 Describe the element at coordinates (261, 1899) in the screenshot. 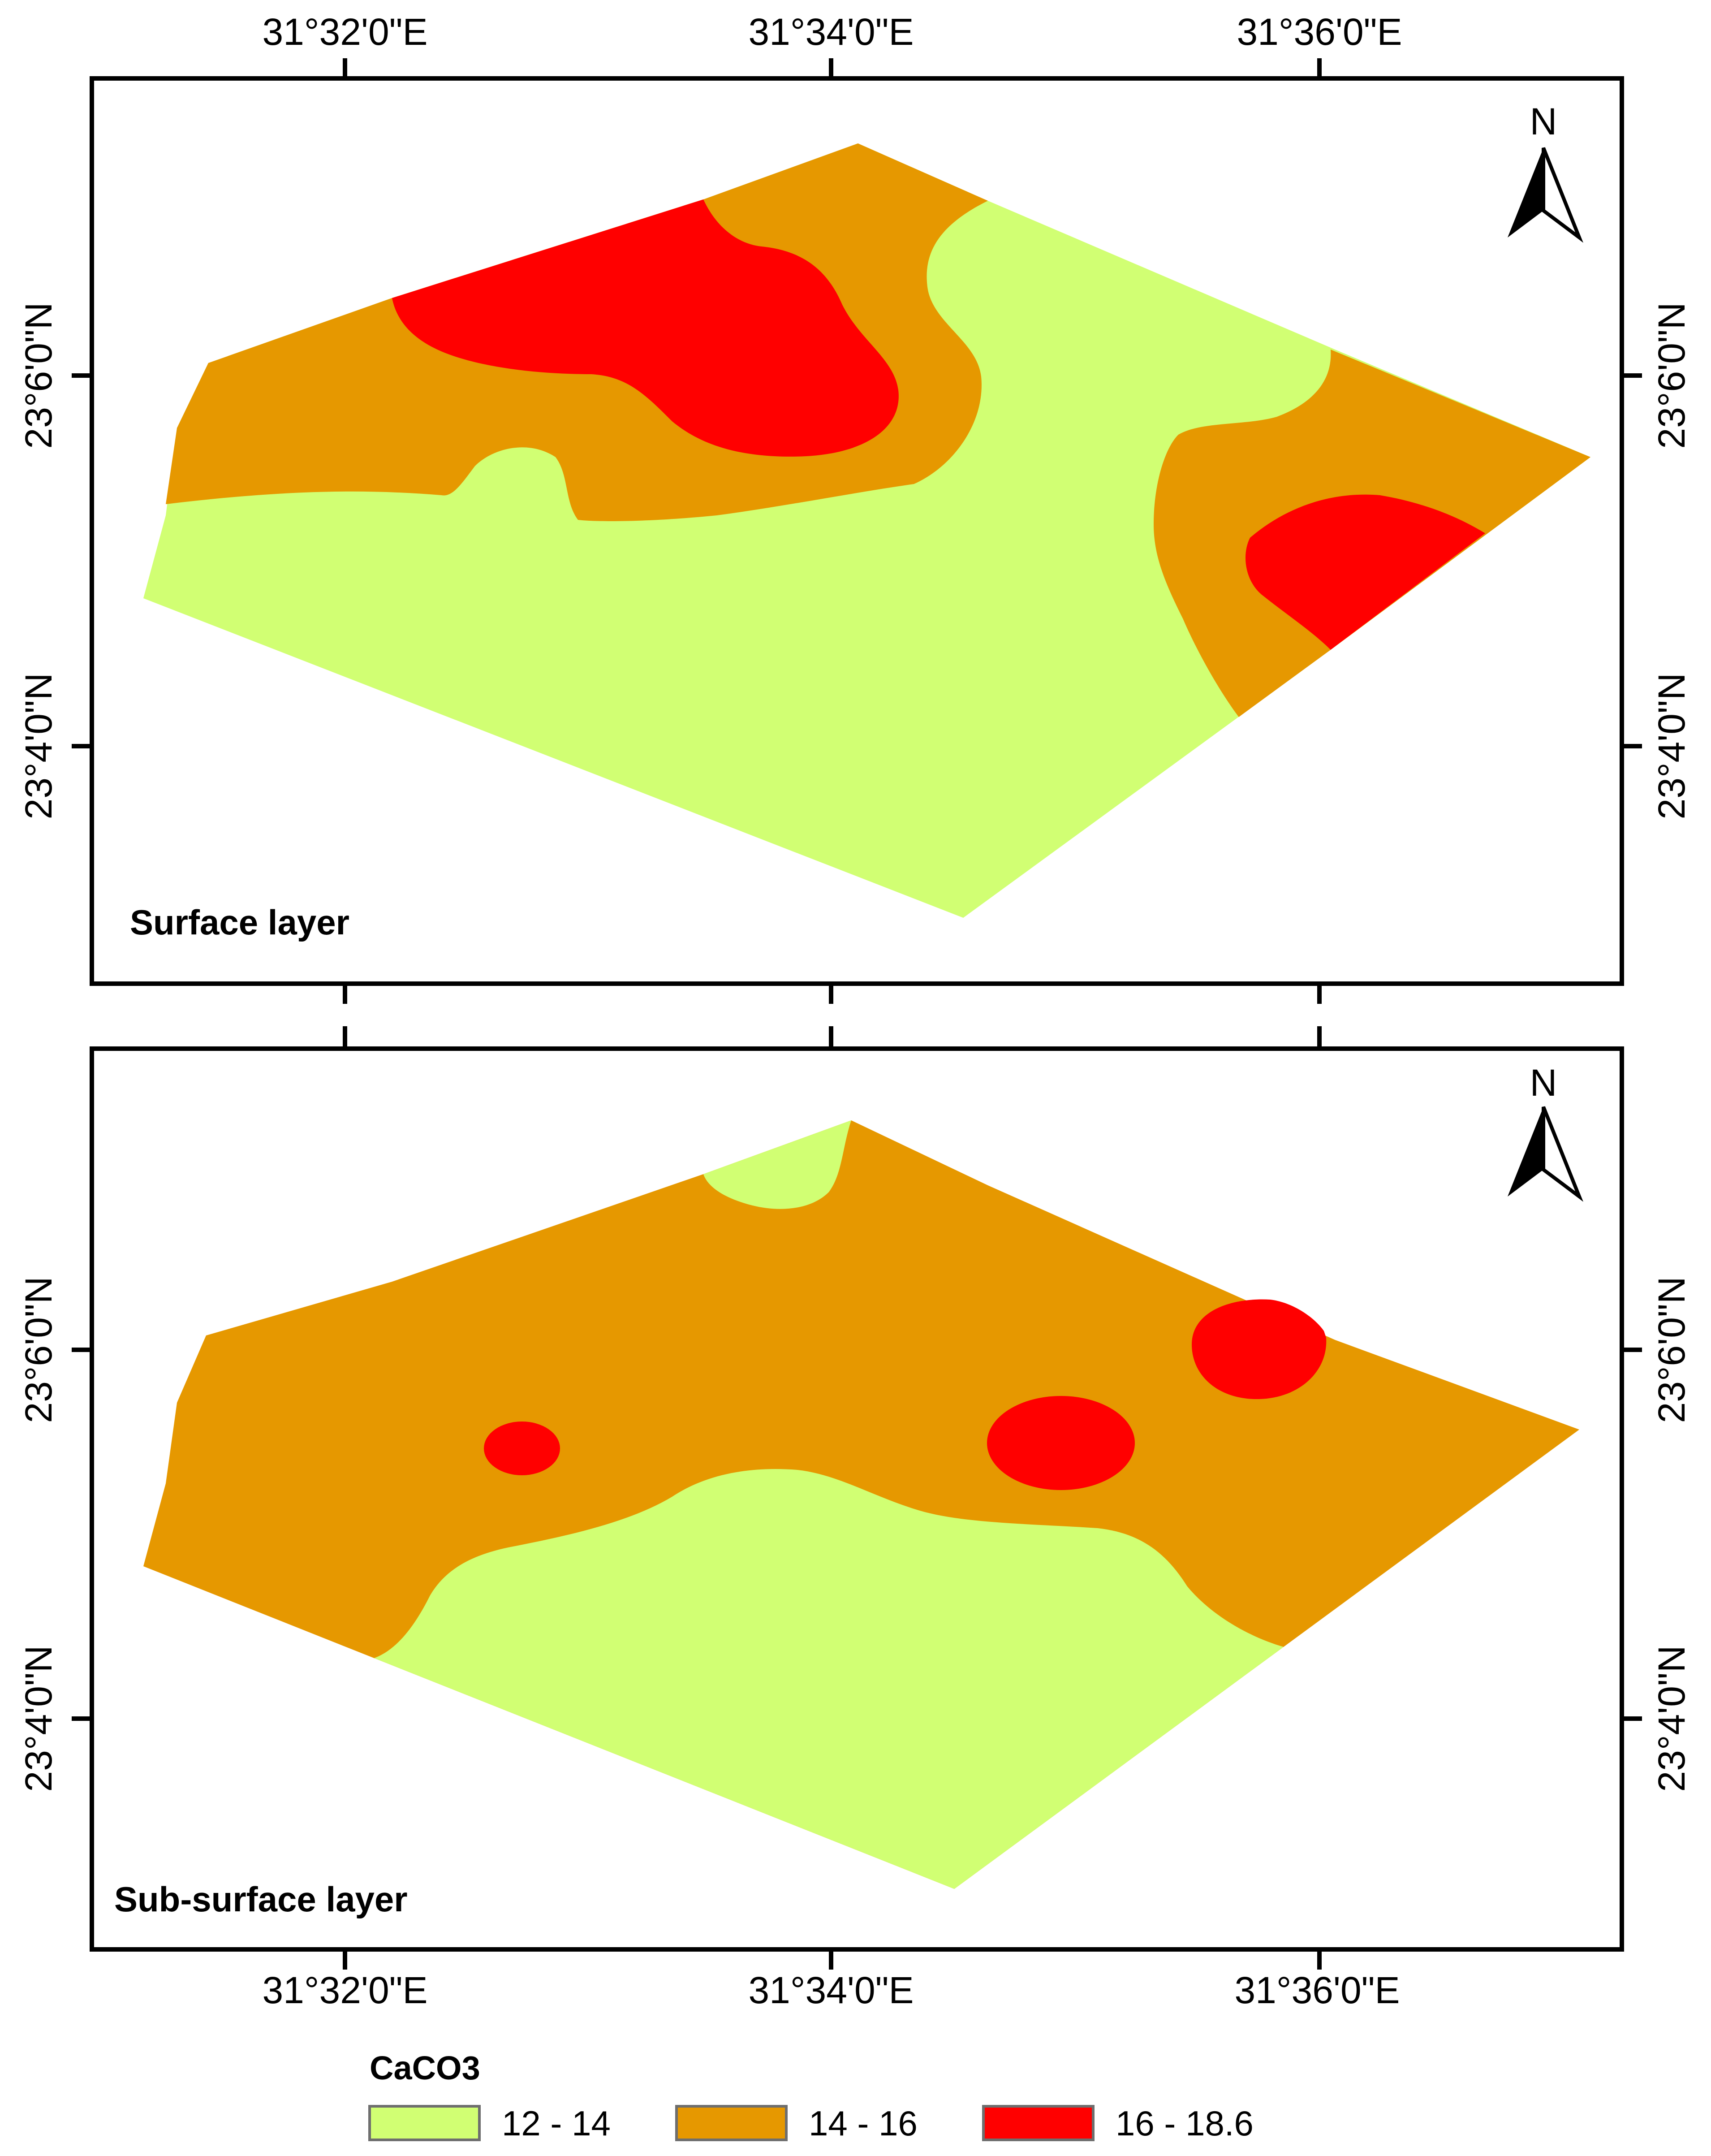

I see `subsurface-layer-label: Sub-surface layer` at that location.